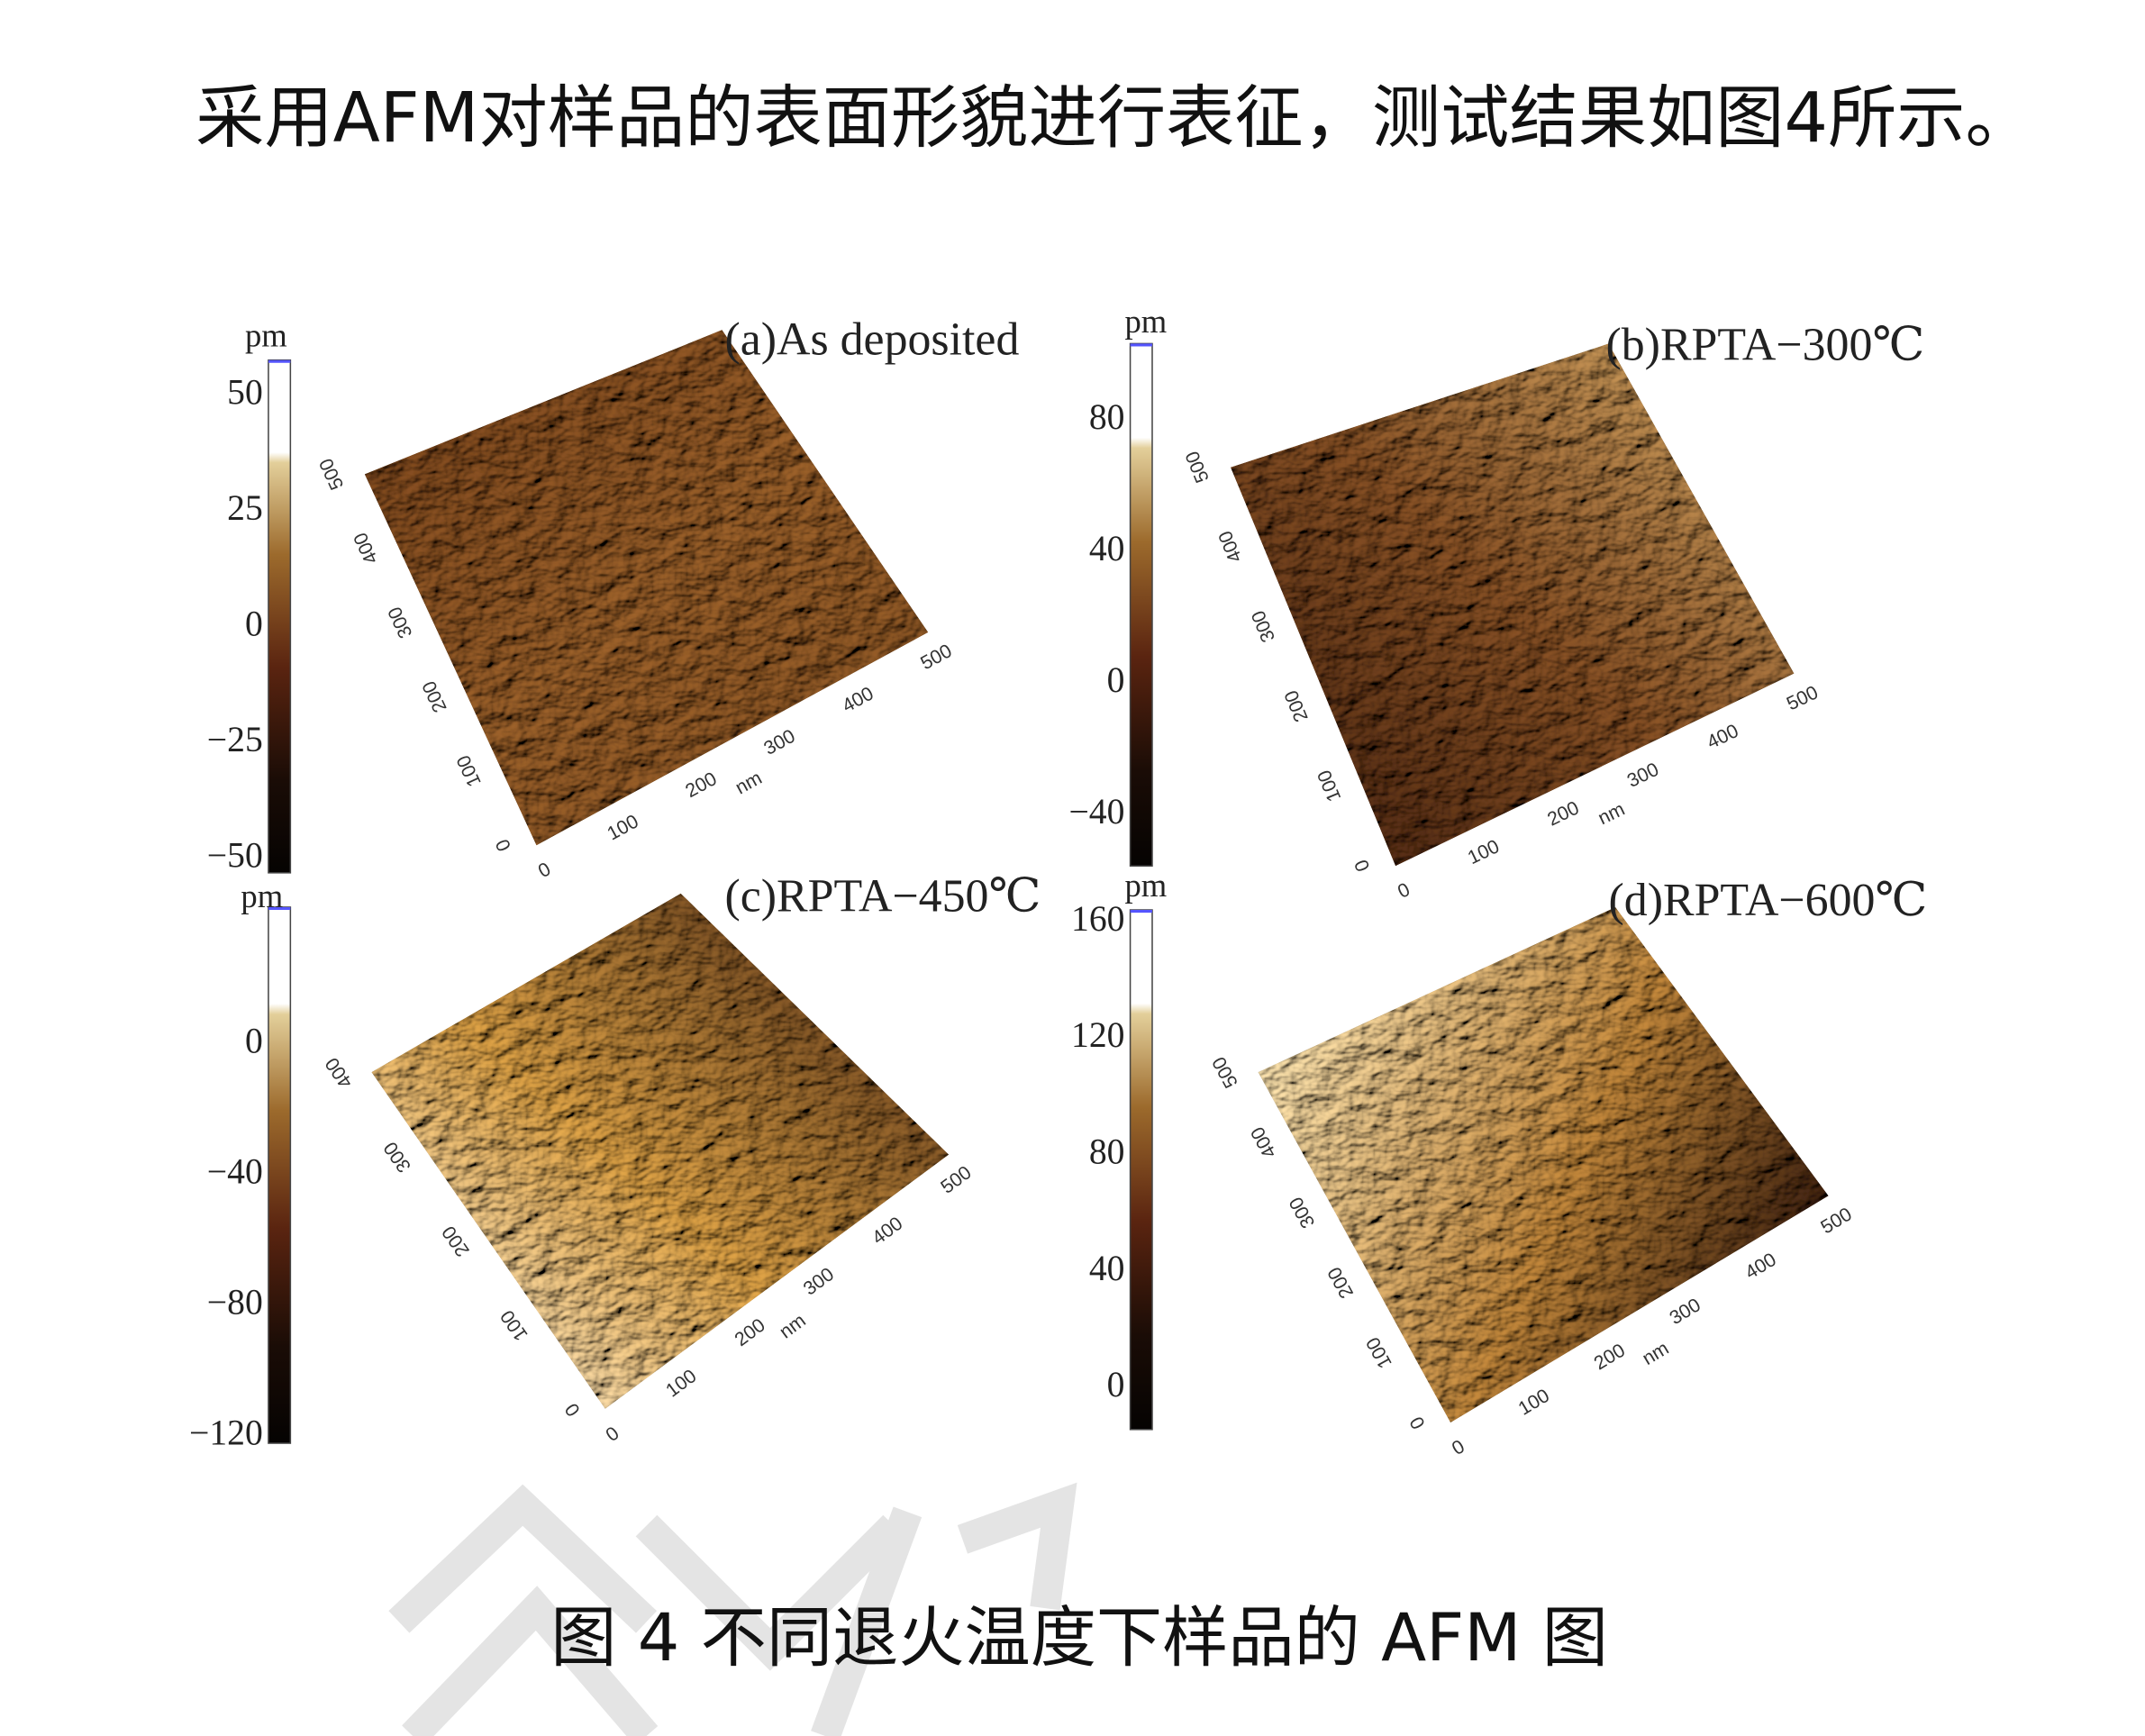 Image resolution: width=2145 pixels, height=1736 pixels. I want to click on colorbar-tick-label: −120, so click(226, 1433).